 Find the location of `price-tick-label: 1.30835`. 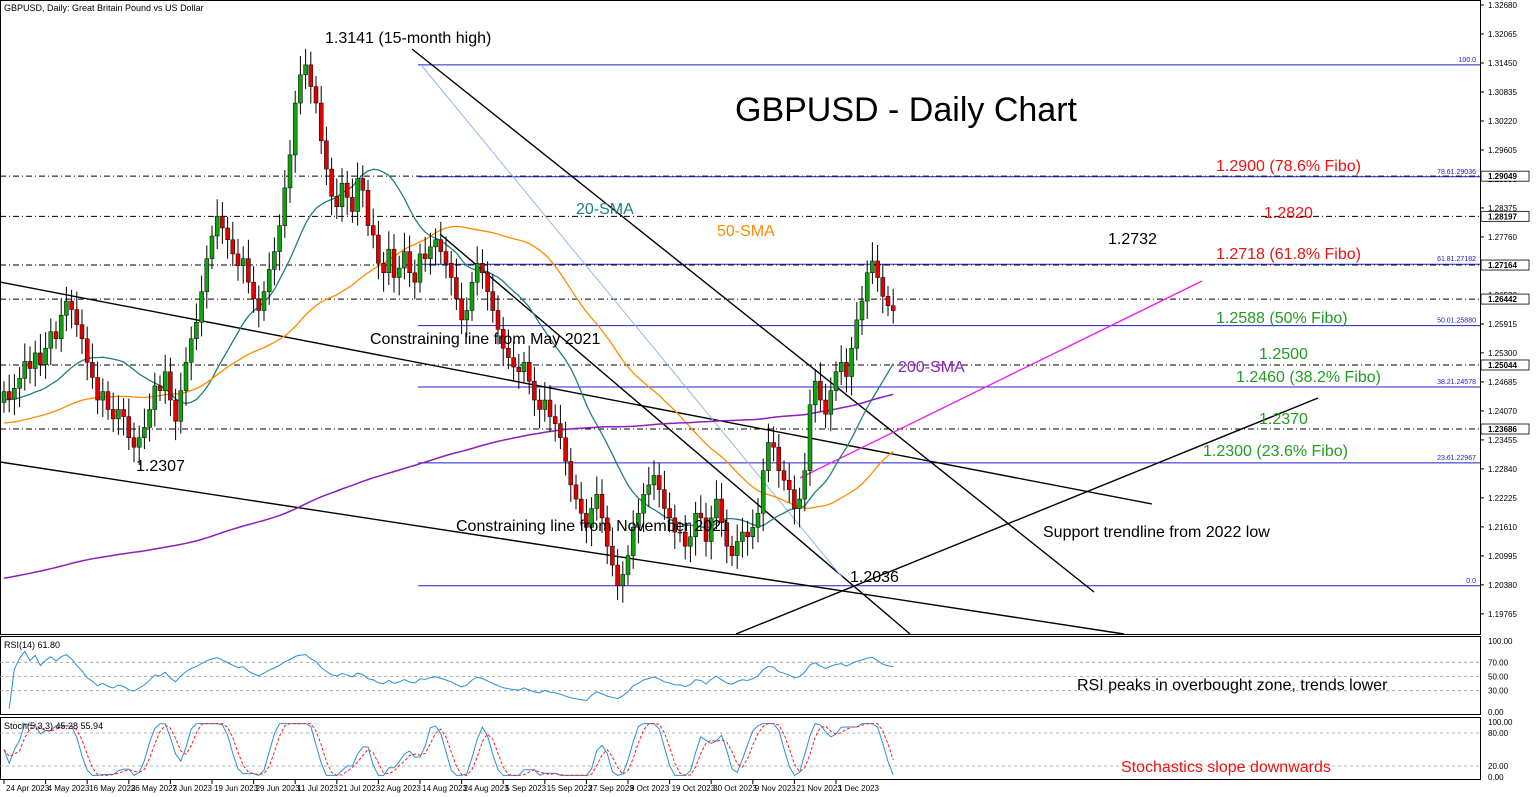

price-tick-label: 1.30835 is located at coordinates (1502, 92).